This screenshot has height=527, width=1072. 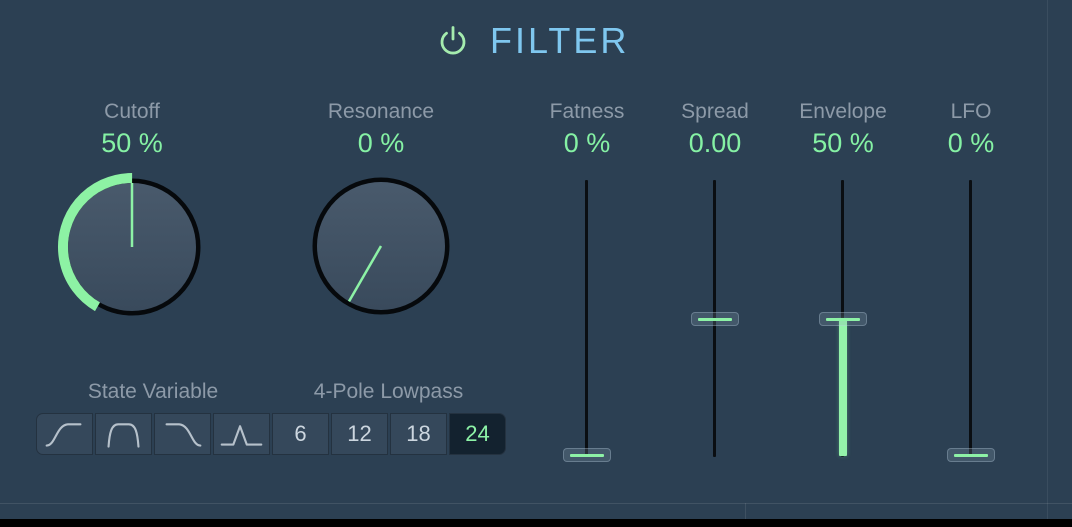 I want to click on bottom-divider-line, so click(x=536, y=503).